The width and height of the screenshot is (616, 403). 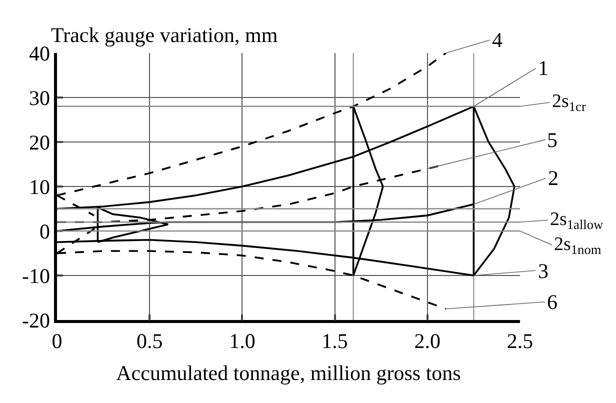 What do you see at coordinates (164, 35) in the screenshot?
I see `y-axis-title: Track gauge variation, mm` at bounding box center [164, 35].